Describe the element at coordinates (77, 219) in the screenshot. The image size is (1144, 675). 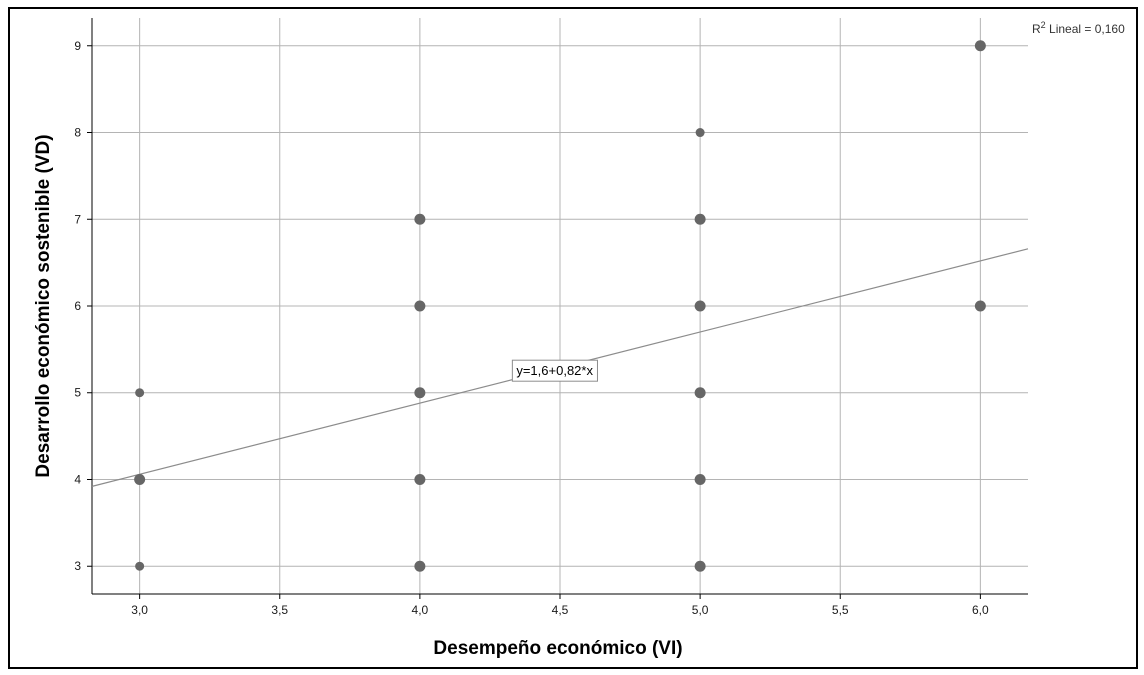
I see `y-tick-label: 7` at that location.